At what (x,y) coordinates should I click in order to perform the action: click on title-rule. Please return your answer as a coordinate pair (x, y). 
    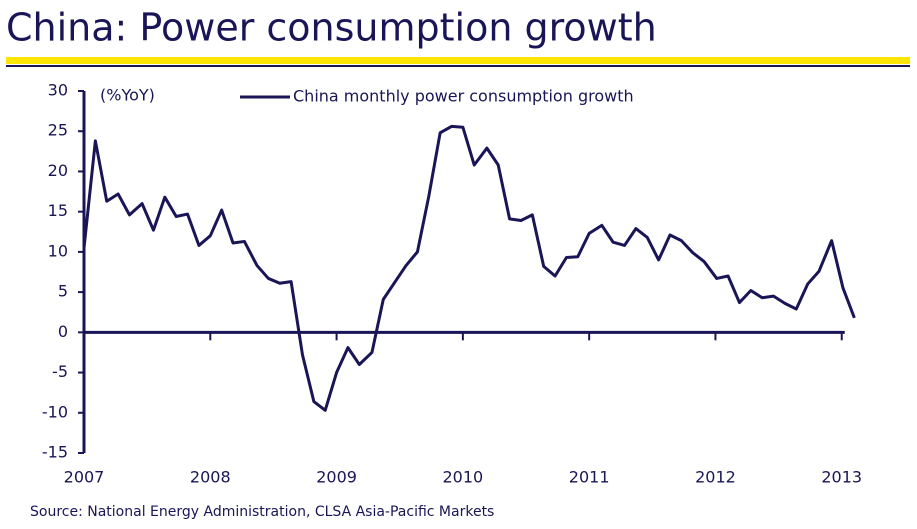
    Looking at the image, I should click on (458, 60).